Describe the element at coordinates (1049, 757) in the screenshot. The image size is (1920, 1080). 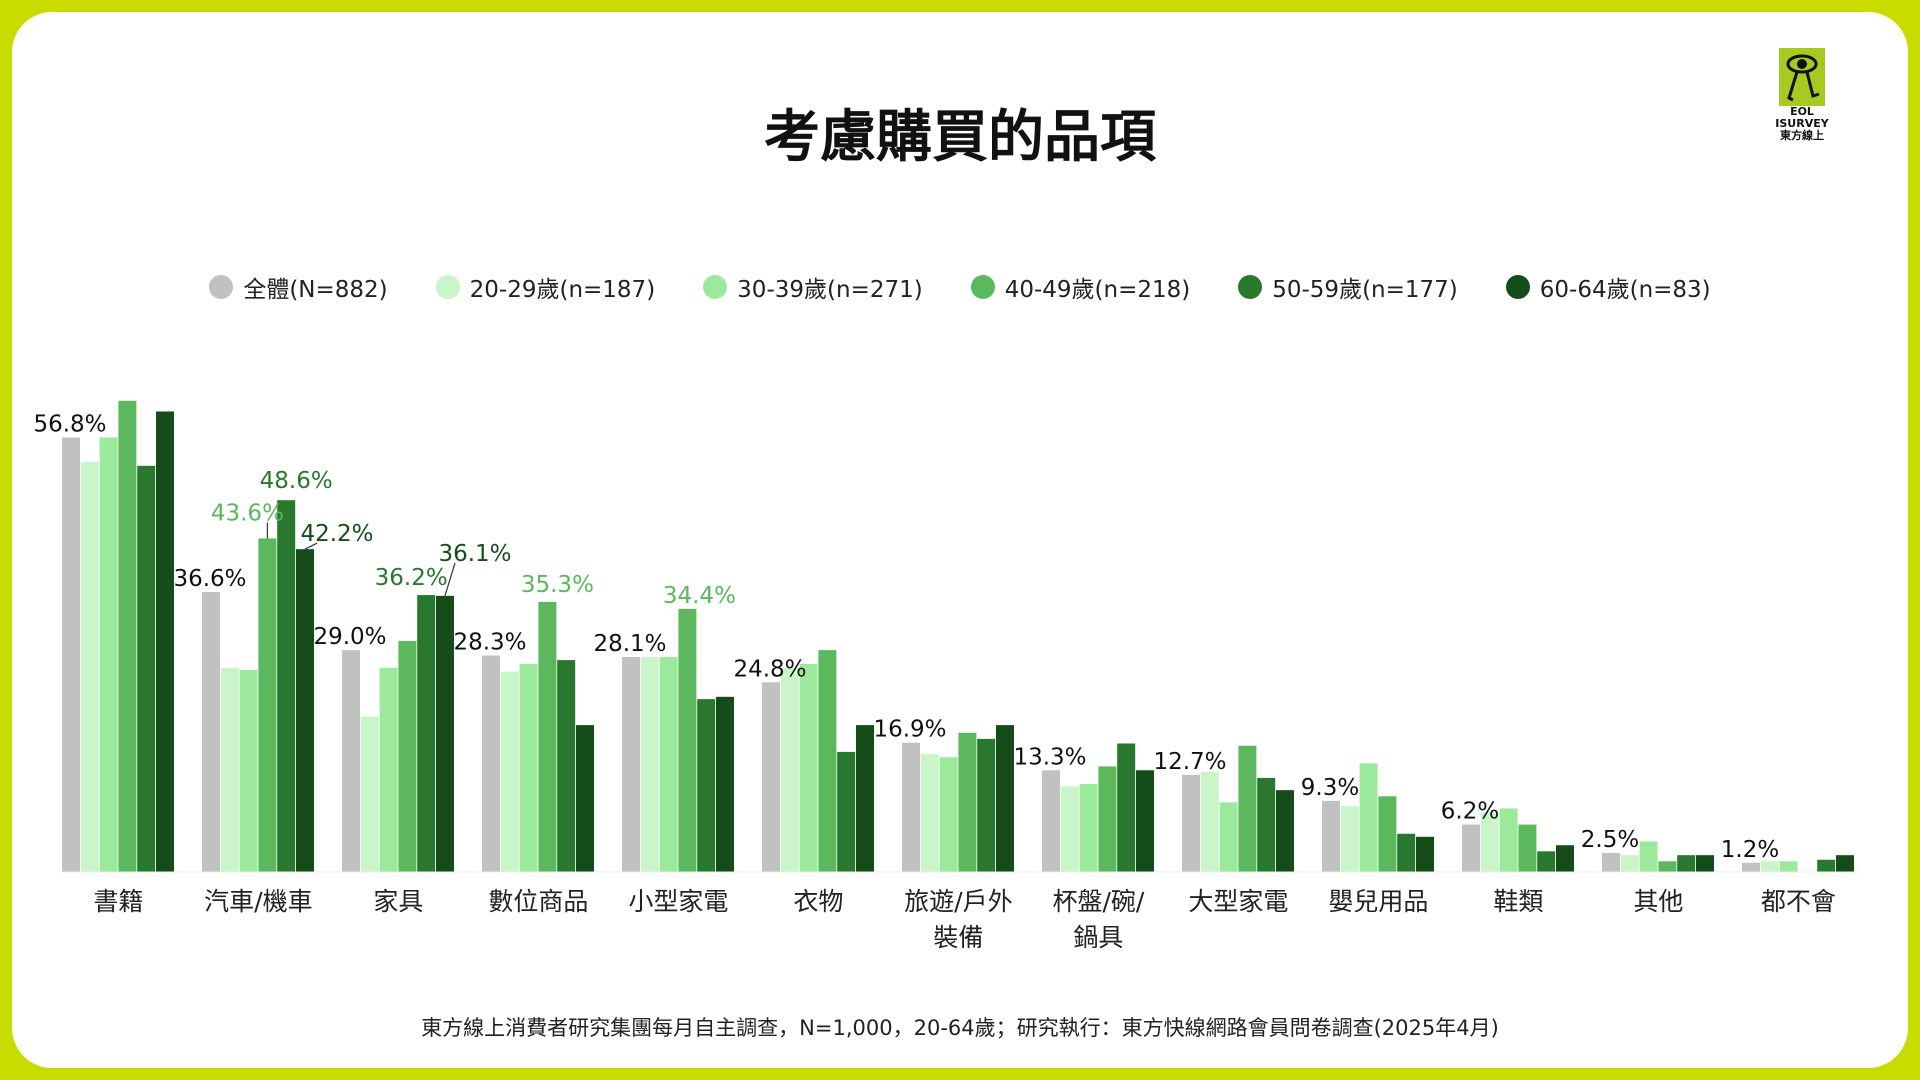
I see `data-label: 13.3%` at that location.